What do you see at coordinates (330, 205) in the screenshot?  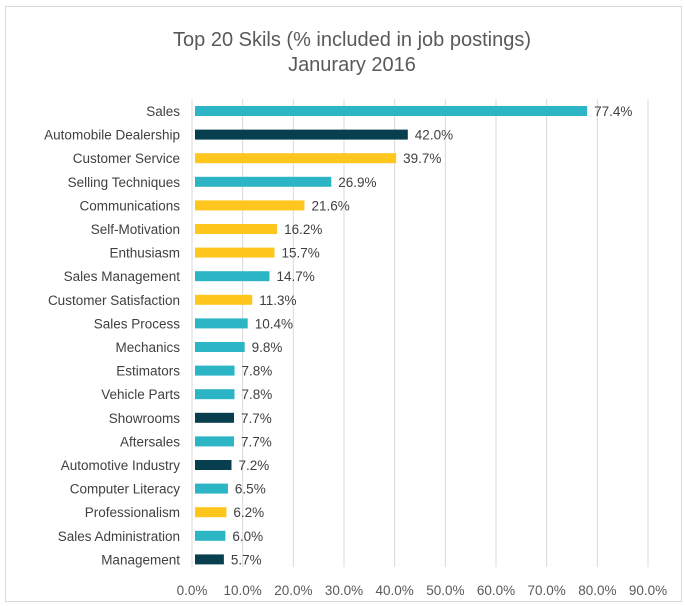 I see `value-label: 21.6%` at bounding box center [330, 205].